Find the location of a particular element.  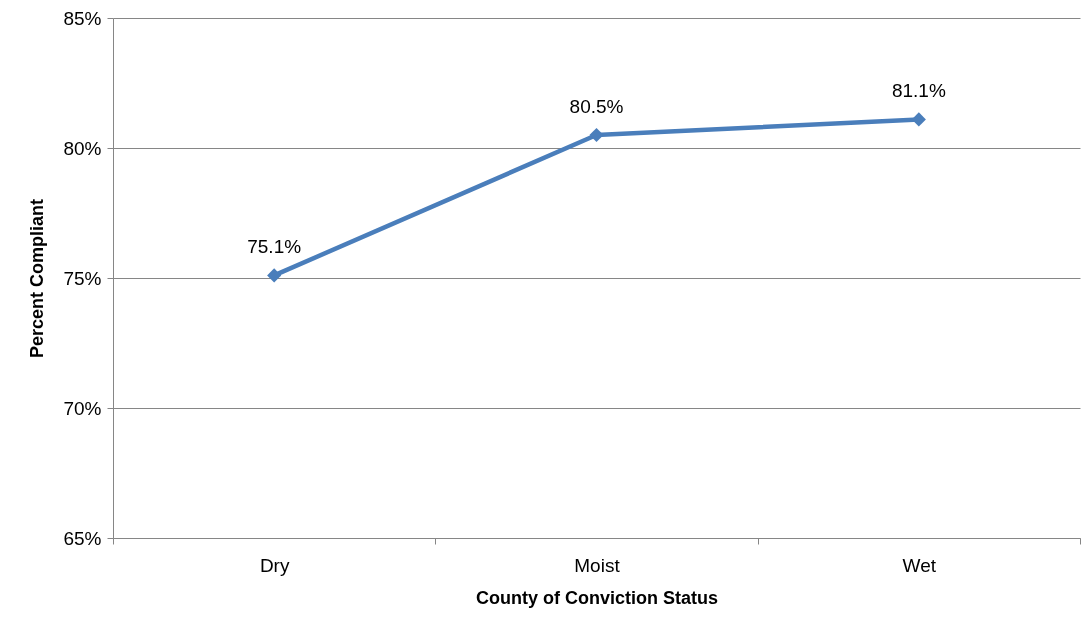

y-tick-label: 75% is located at coordinates (82, 278).